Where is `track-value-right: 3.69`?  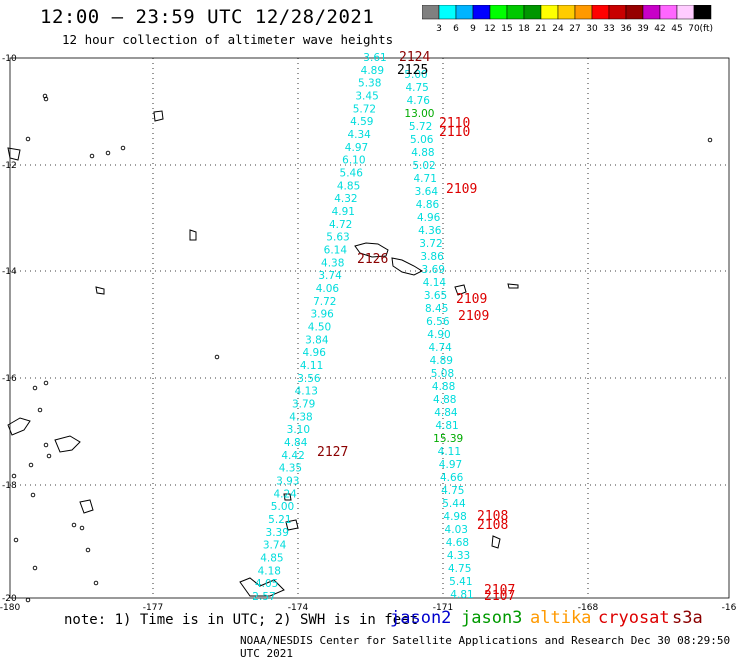
track-value-right: 3.69 is located at coordinates (433, 270).